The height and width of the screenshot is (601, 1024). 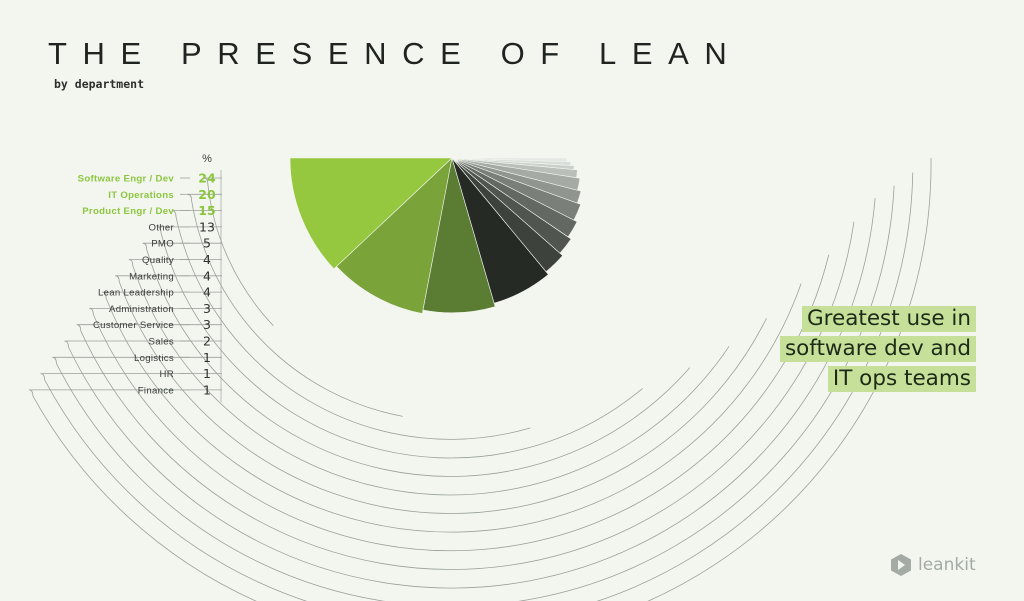 I want to click on category-label: Software Engr / Dev, so click(x=126, y=179).